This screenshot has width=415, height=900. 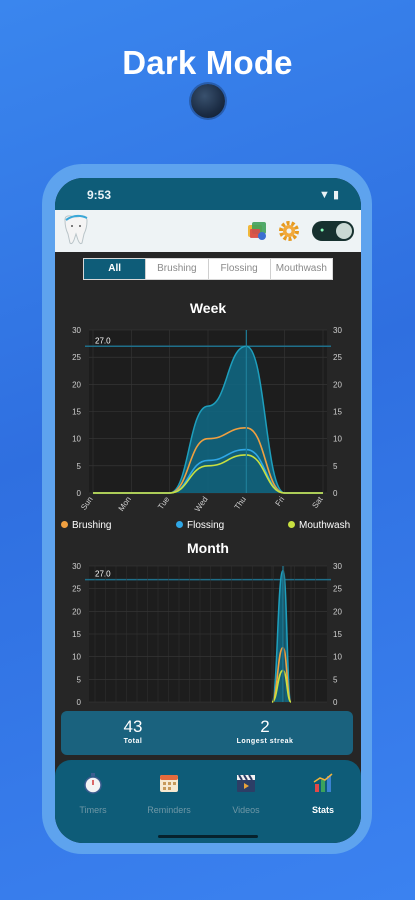 I want to click on toggle-indicator-icon: ●, so click(x=322, y=230).